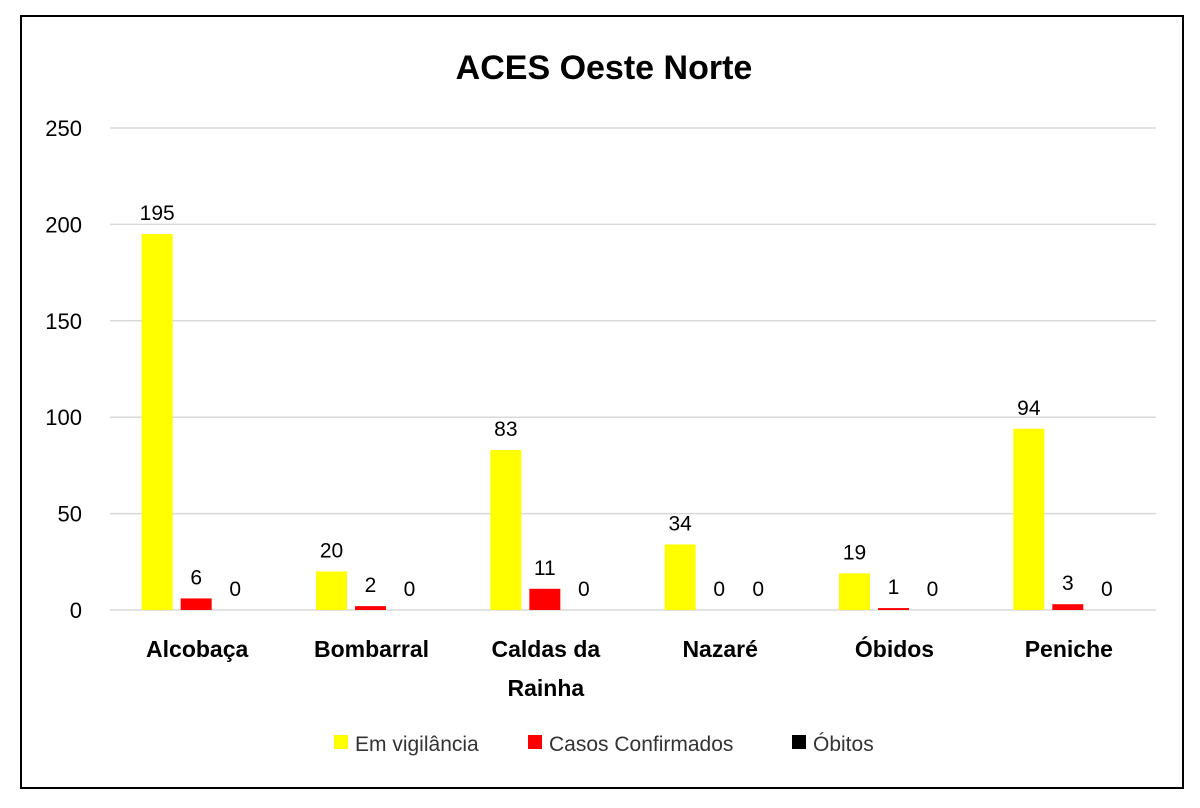 Image resolution: width=1200 pixels, height=808 pixels. Describe the element at coordinates (894, 648) in the screenshot. I see `x-tick-label: Óbidos` at that location.